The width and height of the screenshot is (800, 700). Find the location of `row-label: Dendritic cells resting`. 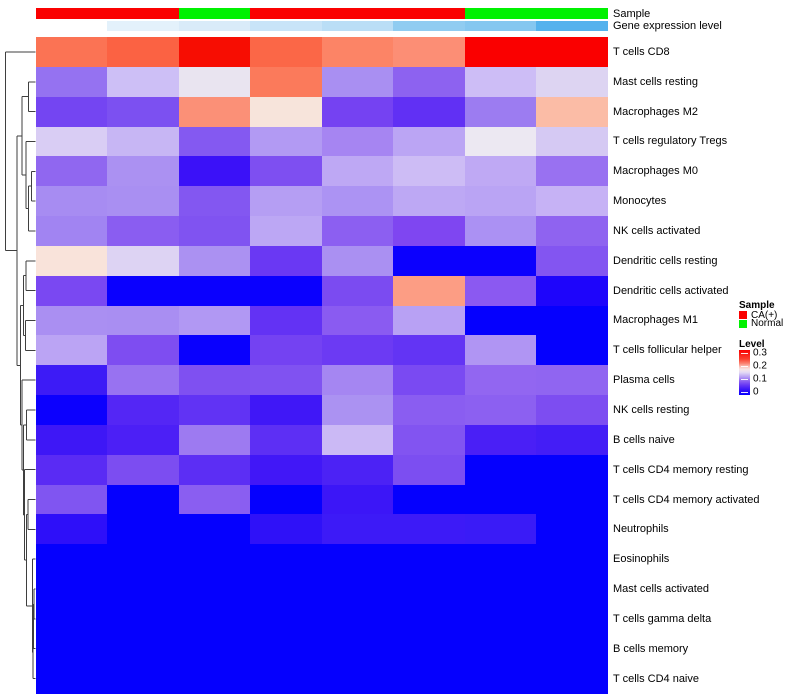

row-label: Dendritic cells resting is located at coordinates (665, 260).